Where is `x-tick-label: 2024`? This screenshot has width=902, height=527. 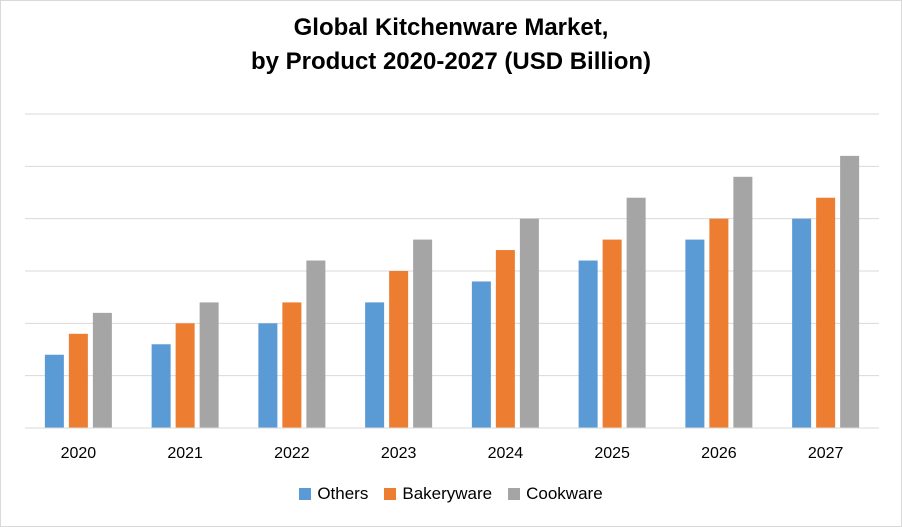 x-tick-label: 2024 is located at coordinates (506, 453).